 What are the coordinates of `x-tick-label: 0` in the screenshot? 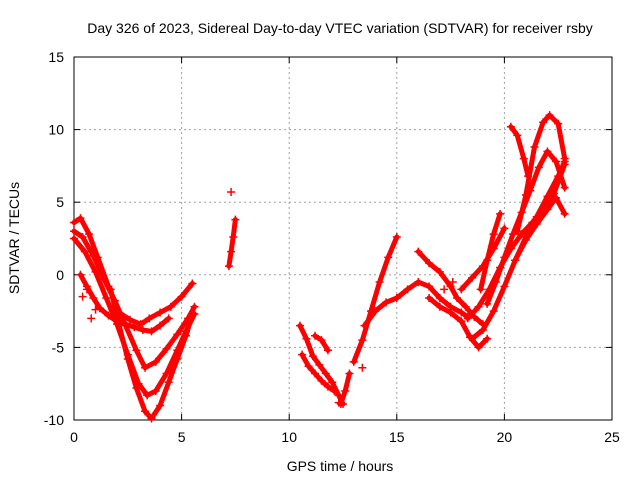 It's located at (74, 437).